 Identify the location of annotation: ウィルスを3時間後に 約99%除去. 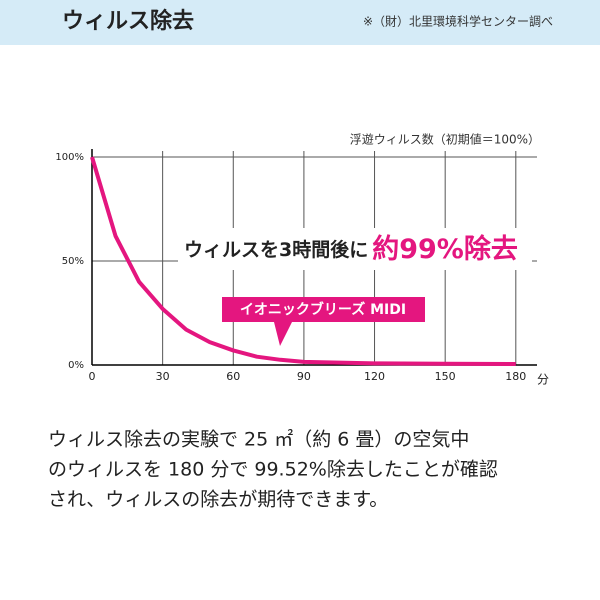
(351, 249).